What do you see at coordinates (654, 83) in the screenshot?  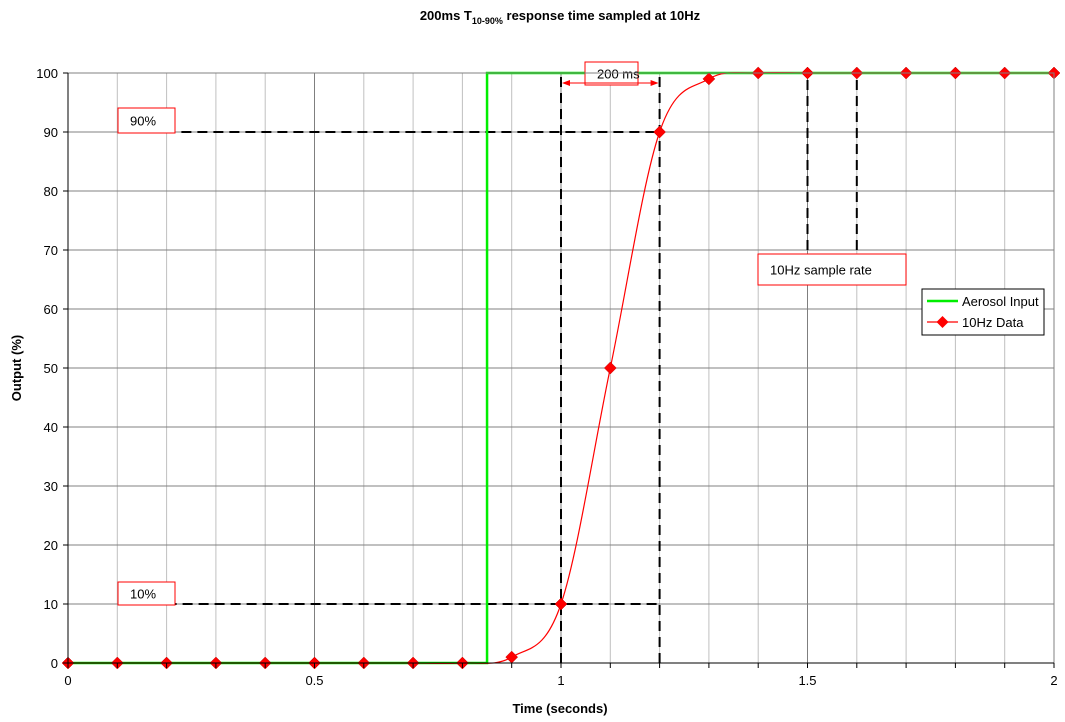 I see `dimension-arrow-head-right` at bounding box center [654, 83].